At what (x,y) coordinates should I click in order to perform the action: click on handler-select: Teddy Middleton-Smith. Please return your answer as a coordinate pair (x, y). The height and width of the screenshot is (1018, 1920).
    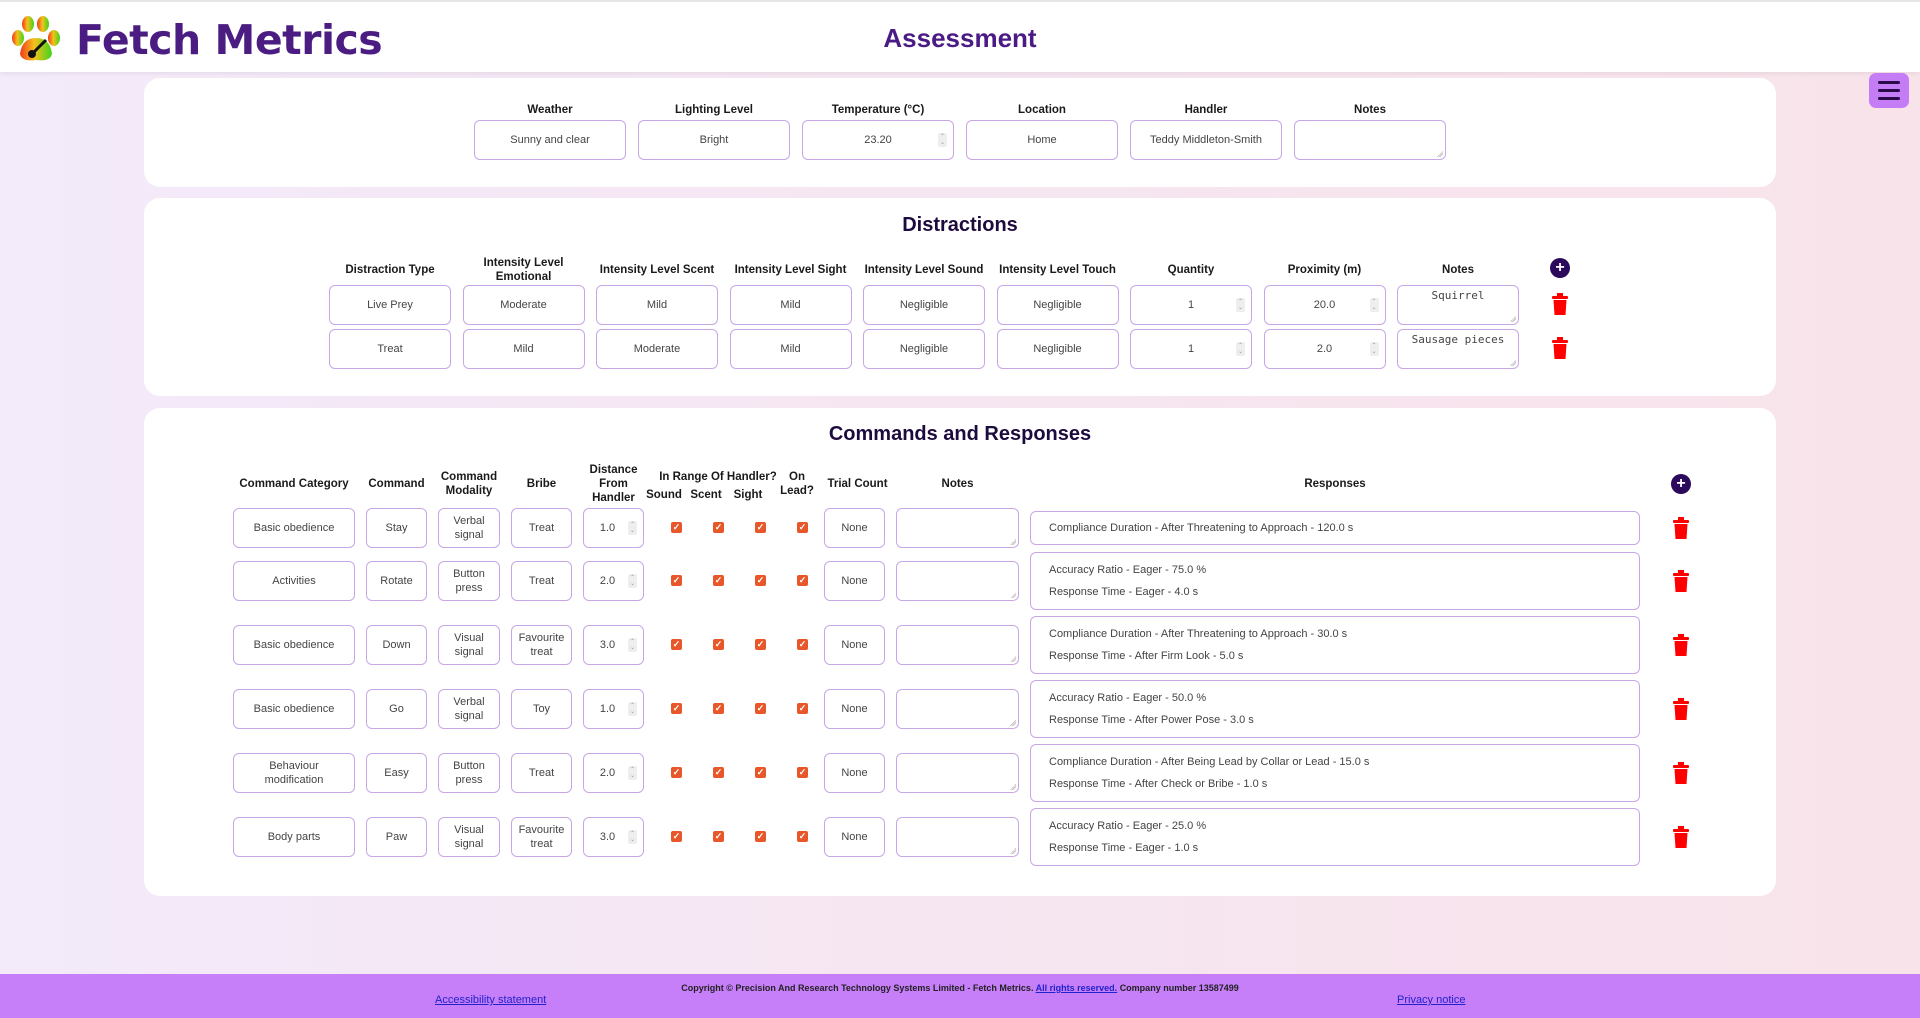
    Looking at the image, I should click on (1206, 140).